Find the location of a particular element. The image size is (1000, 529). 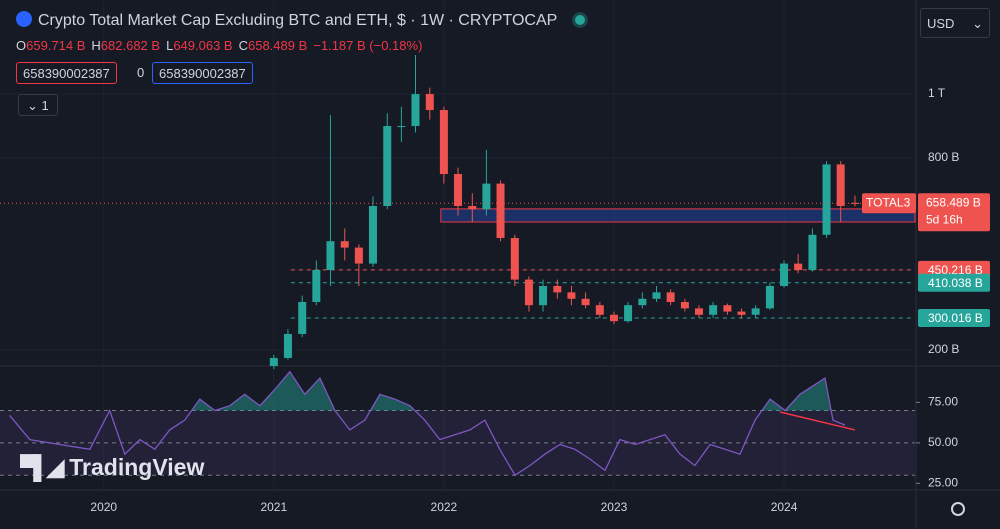

change: −1.187 B (−0.18%) is located at coordinates (368, 45).